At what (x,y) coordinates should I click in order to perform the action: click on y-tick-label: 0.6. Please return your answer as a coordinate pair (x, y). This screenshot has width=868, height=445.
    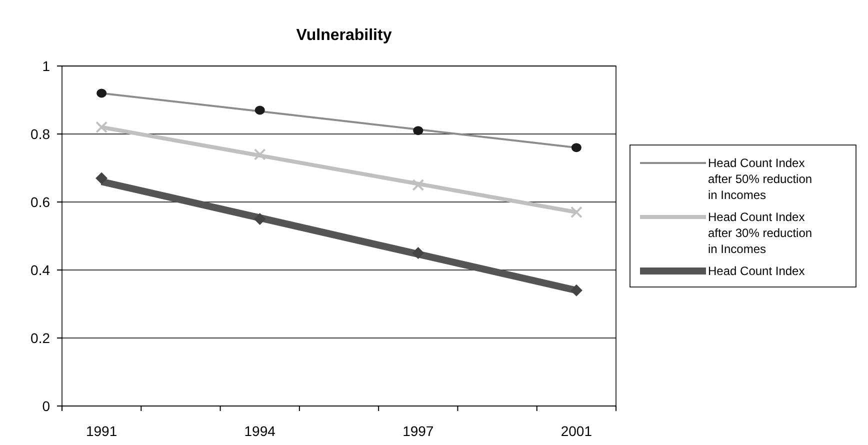
    Looking at the image, I should click on (40, 202).